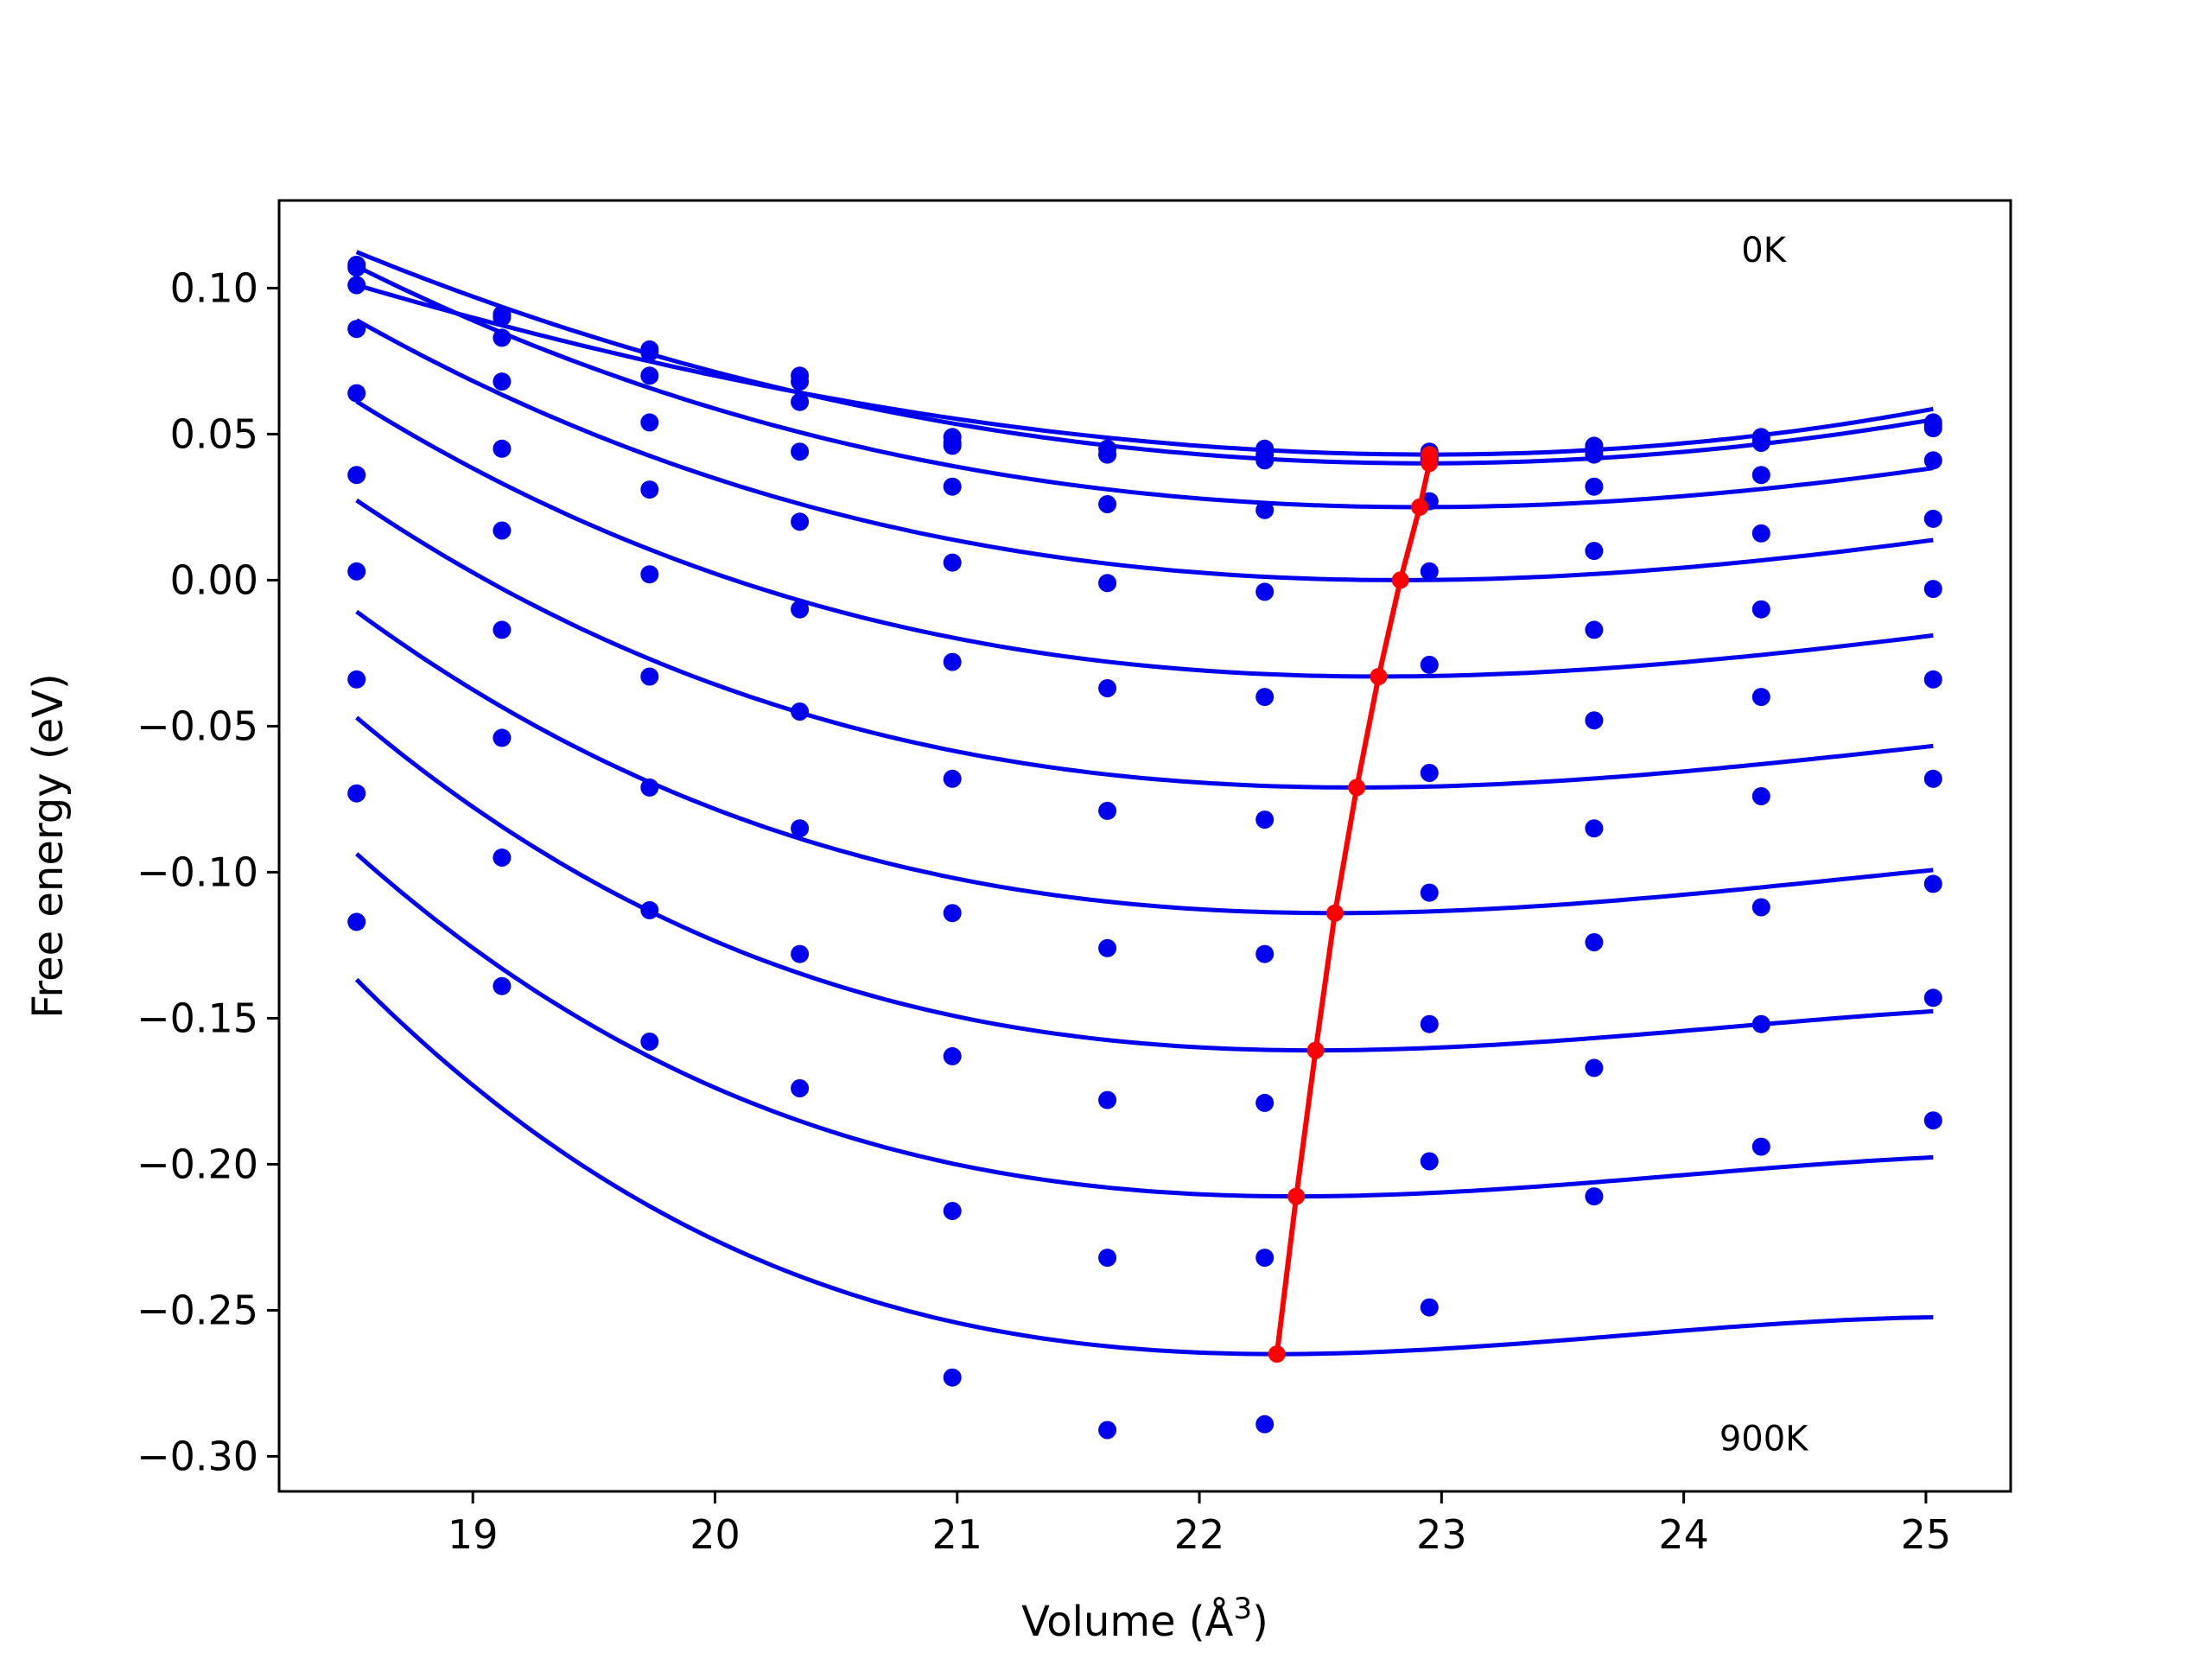 The image size is (2212, 1659). I want to click on fit-curve-500k, so click(1144, 644).